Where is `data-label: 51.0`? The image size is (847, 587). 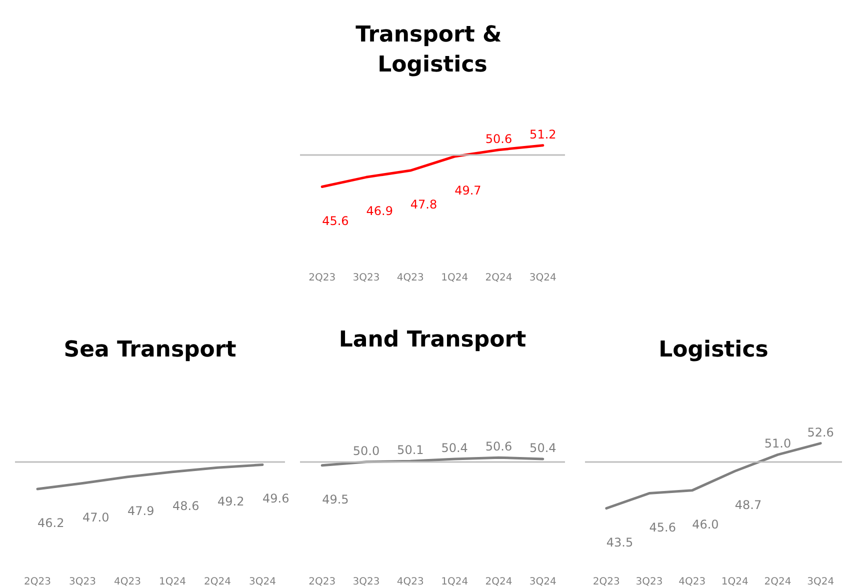 data-label: 51.0 is located at coordinates (778, 443).